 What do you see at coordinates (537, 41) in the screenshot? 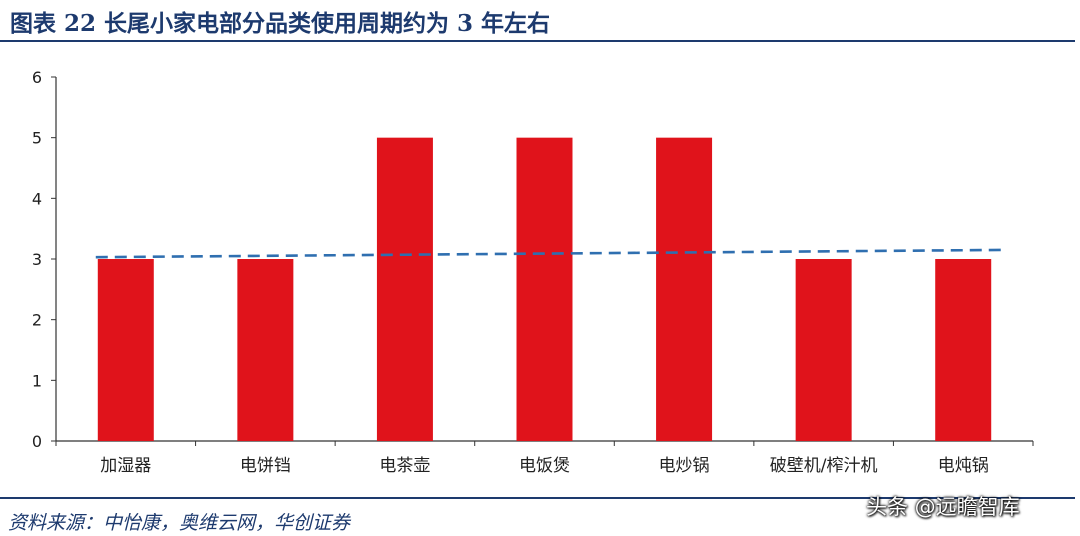
I see `title-divider` at bounding box center [537, 41].